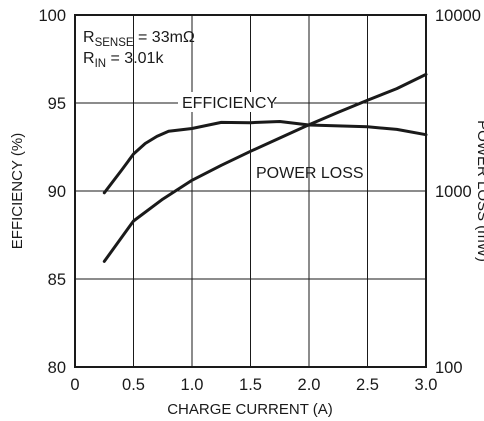 The height and width of the screenshot is (421, 484). What do you see at coordinates (453, 192) in the screenshot?
I see `y2-tick-label: 1000` at bounding box center [453, 192].